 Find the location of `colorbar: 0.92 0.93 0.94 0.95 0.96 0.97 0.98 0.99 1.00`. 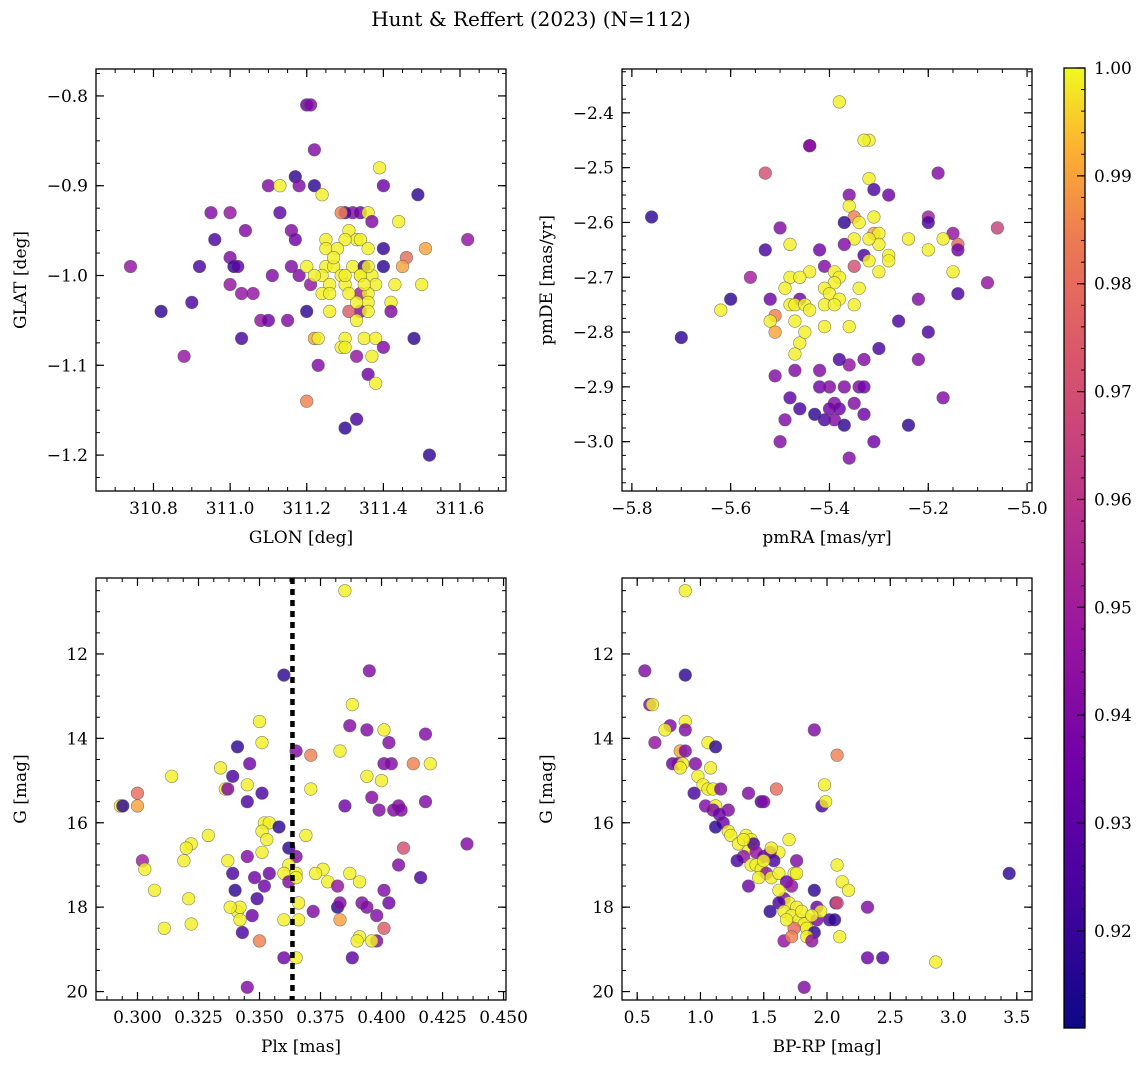

colorbar: 0.92 0.93 0.94 0.95 0.96 0.97 0.98 0.99 1.00 is located at coordinates (1097, 544).